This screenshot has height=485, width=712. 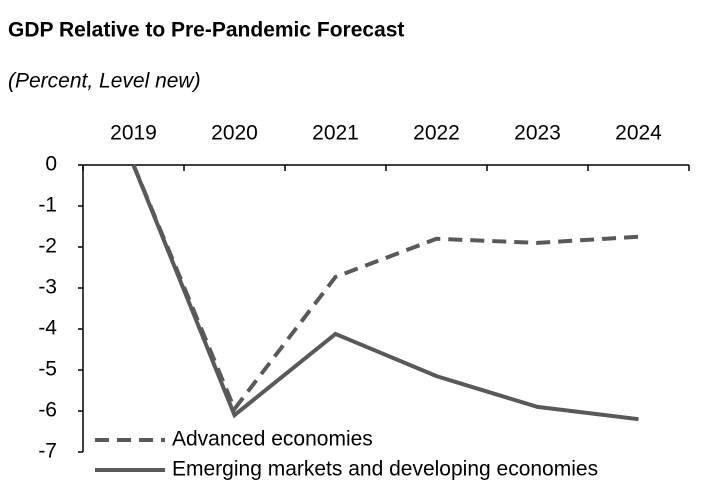 I want to click on y-tick-label: -5, so click(x=47, y=369).